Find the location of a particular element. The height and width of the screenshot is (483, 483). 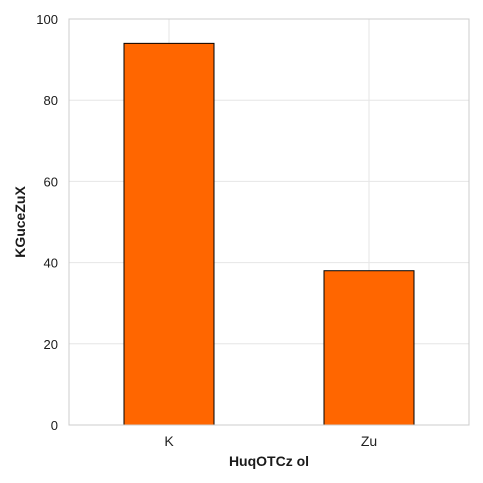

y-tick-label: 20 is located at coordinates (51, 344).